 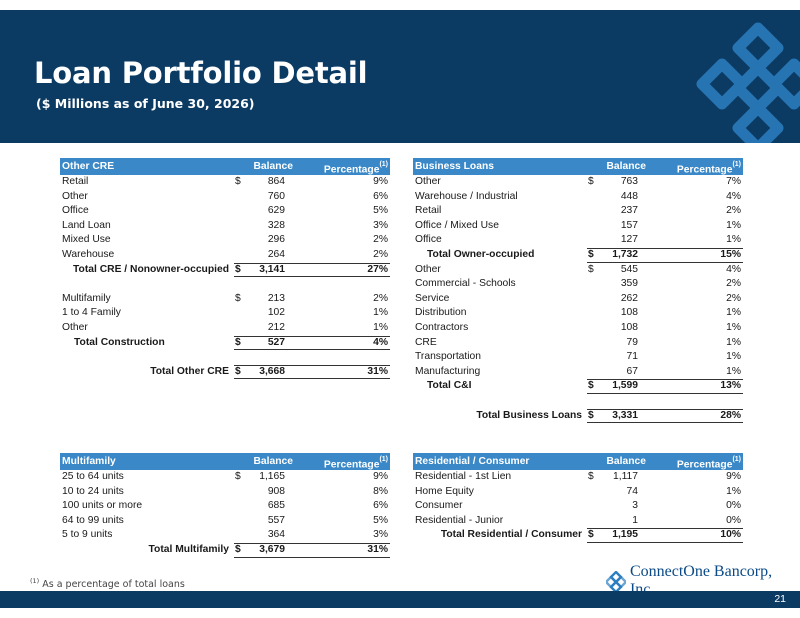 I want to click on footnote: (1) As a percentage of total loans, so click(x=107, y=583).